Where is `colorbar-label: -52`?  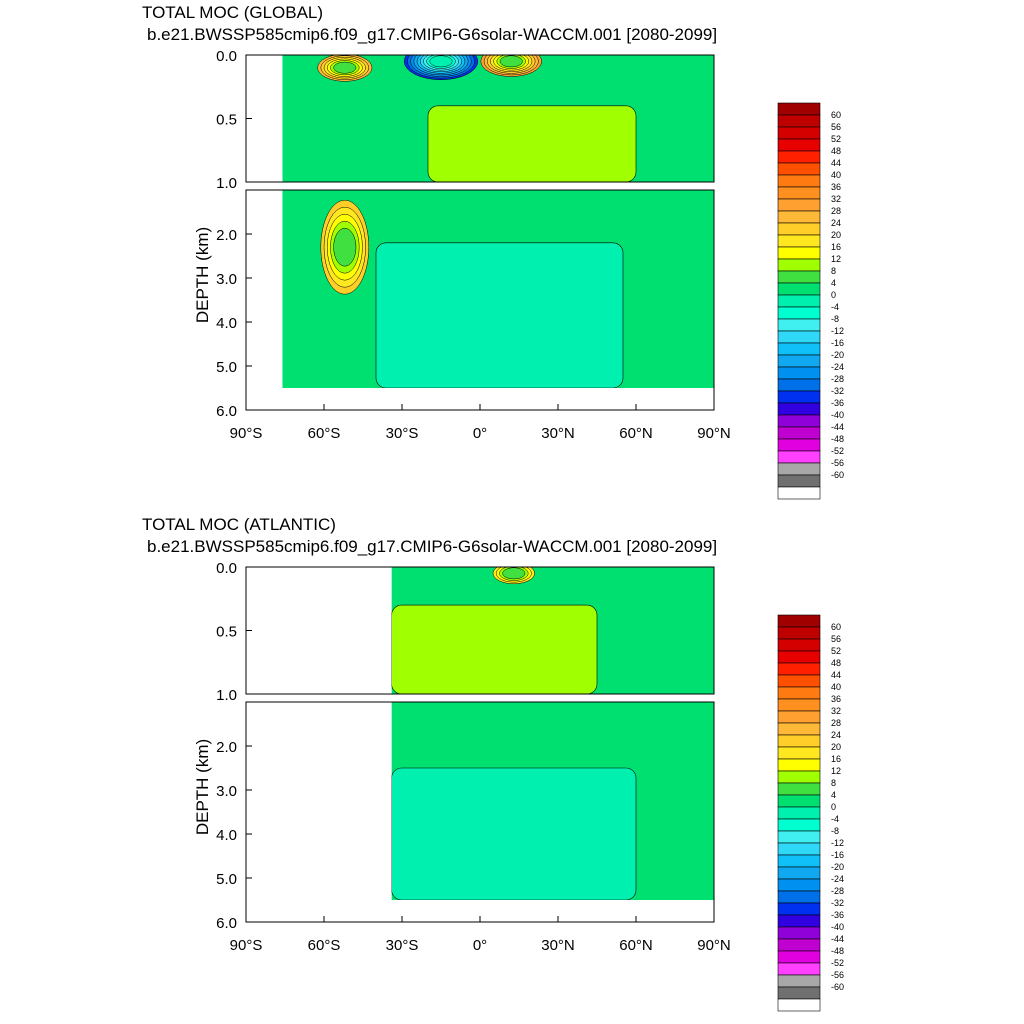
colorbar-label: -52 is located at coordinates (837, 963).